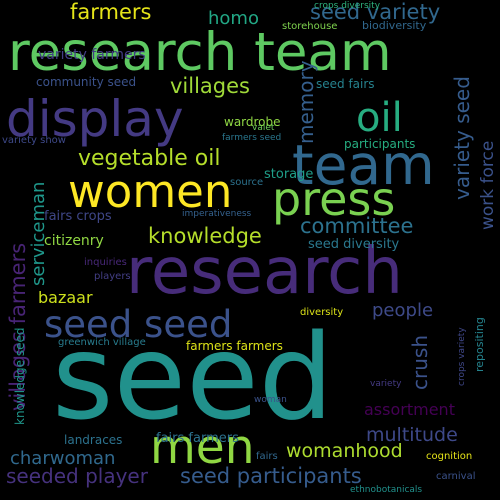  What do you see at coordinates (271, 476) in the screenshot?
I see `word: seed participants` at bounding box center [271, 476].